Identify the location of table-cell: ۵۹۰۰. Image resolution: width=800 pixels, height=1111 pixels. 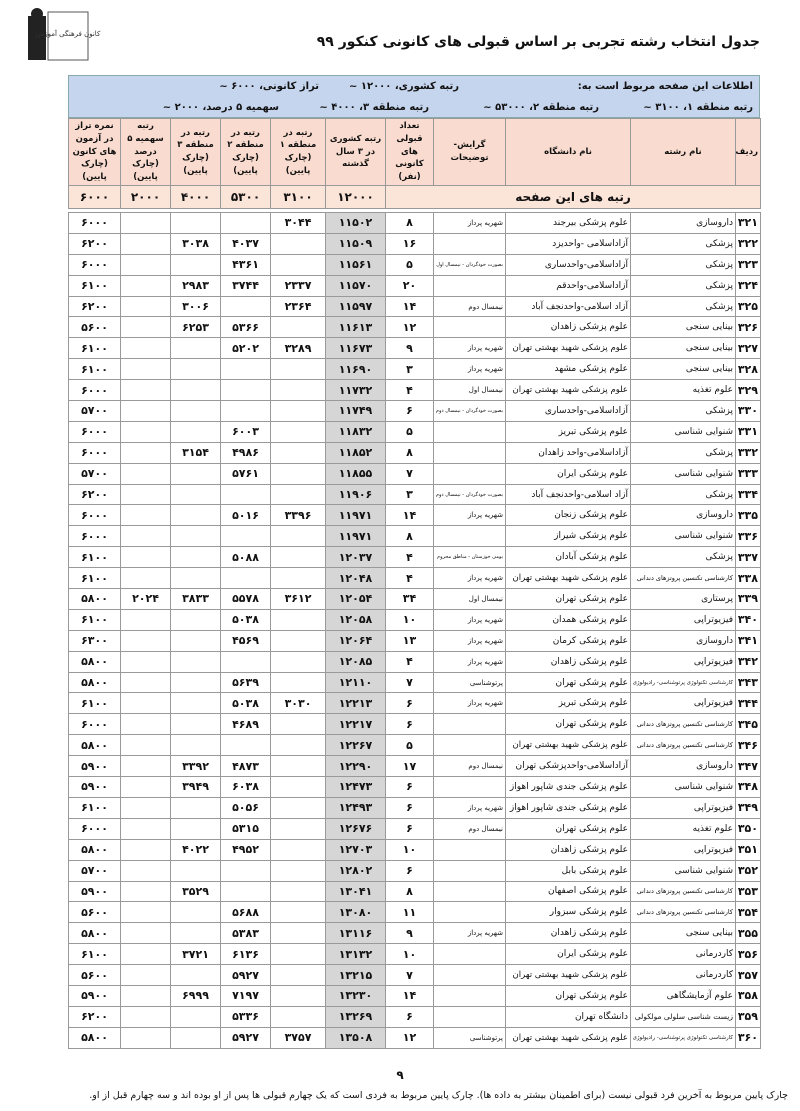
(94, 891).